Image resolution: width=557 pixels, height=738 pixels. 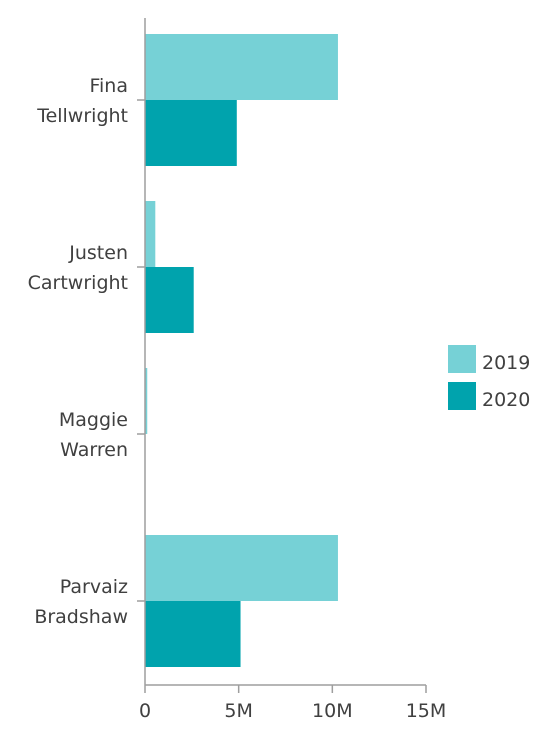 What do you see at coordinates (82, 101) in the screenshot?
I see `category-label-0: Fina Tellwright` at bounding box center [82, 101].